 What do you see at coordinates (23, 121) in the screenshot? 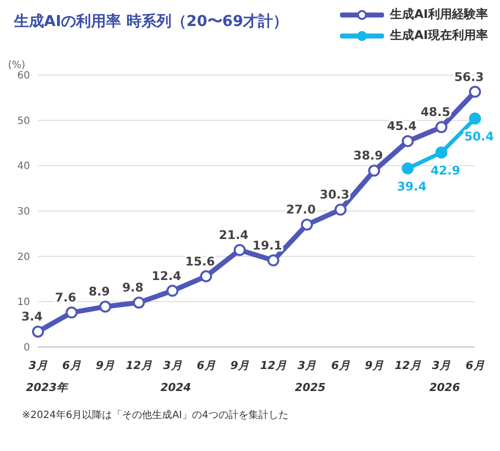
I see `y-tick-label: 50` at bounding box center [23, 121].